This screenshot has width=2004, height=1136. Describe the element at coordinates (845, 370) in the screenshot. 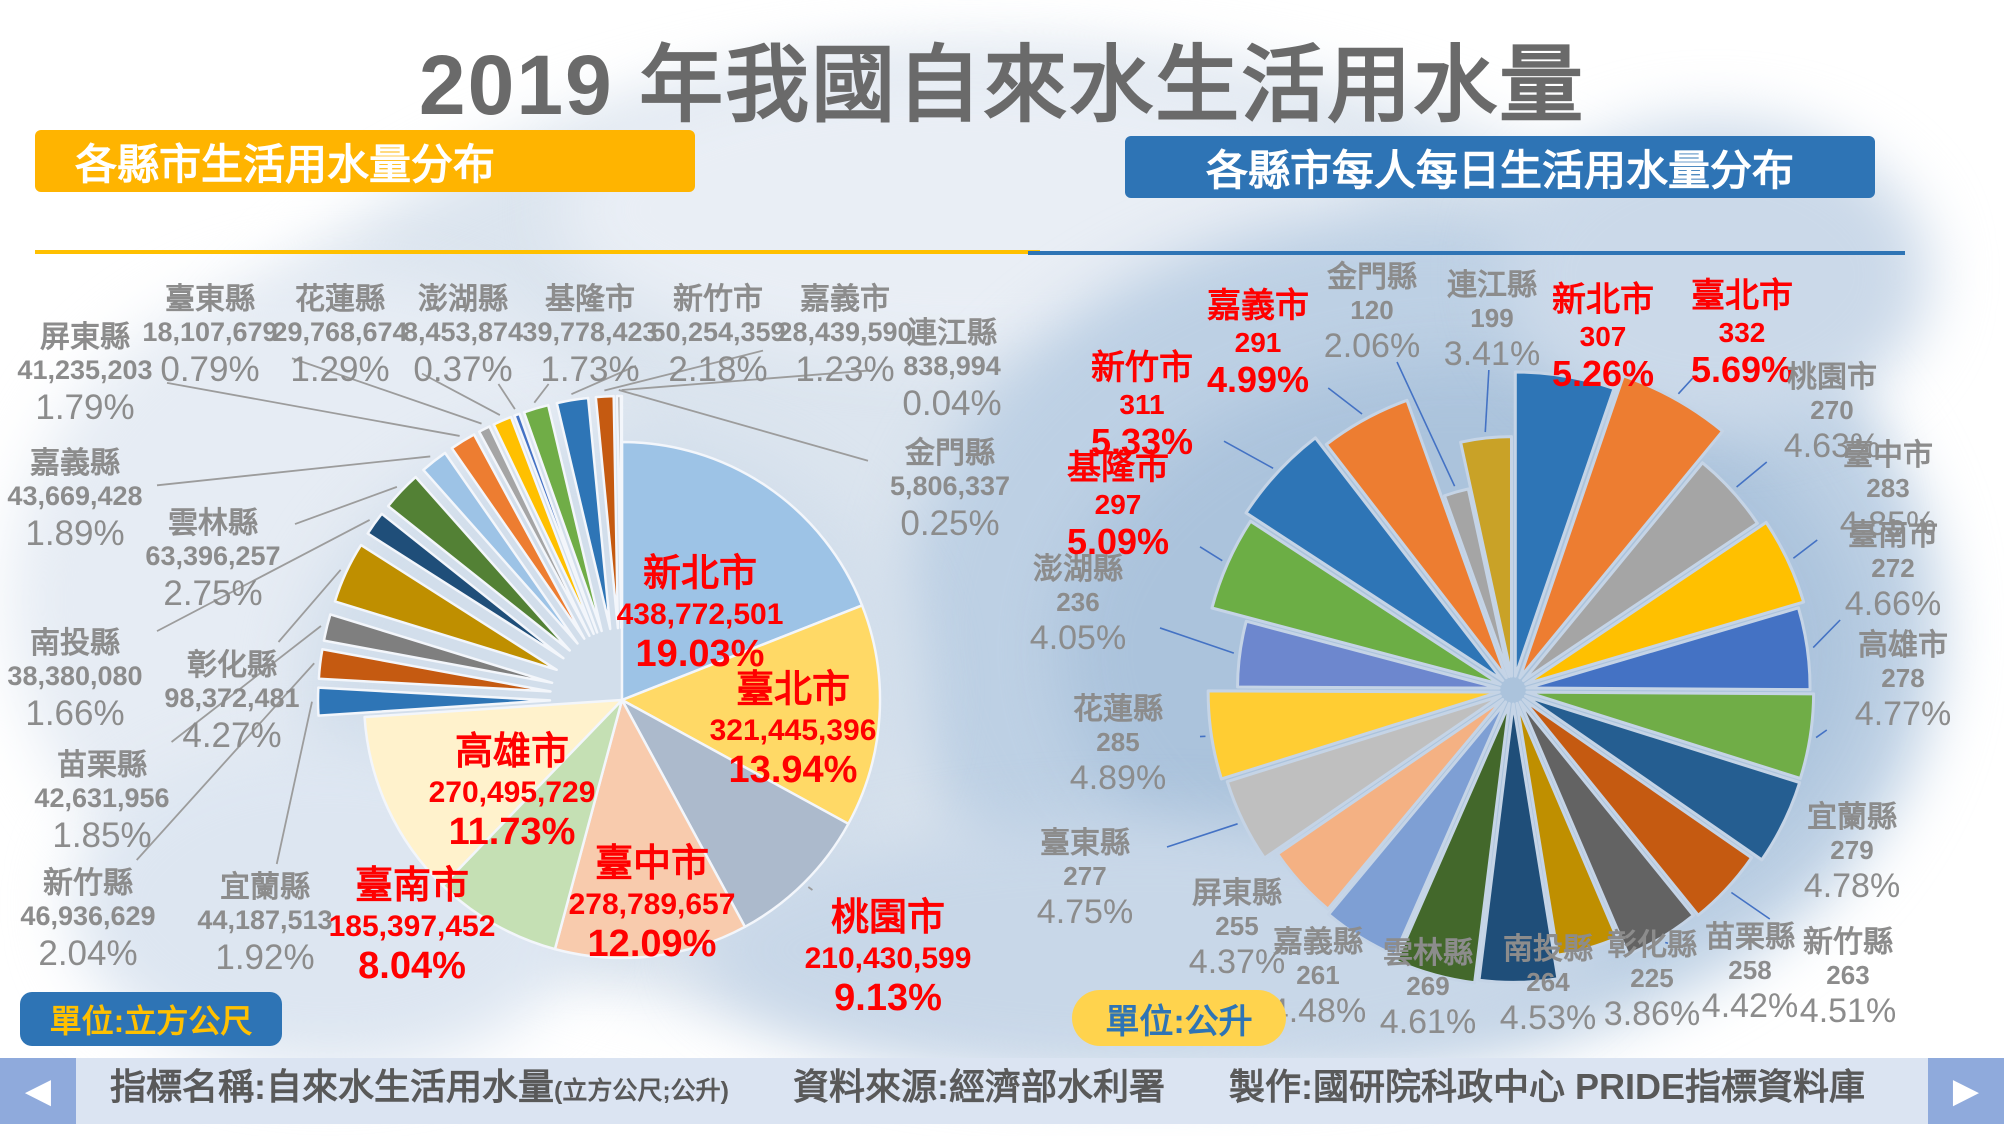

I see `pie-label-pct: 1.23%` at that location.